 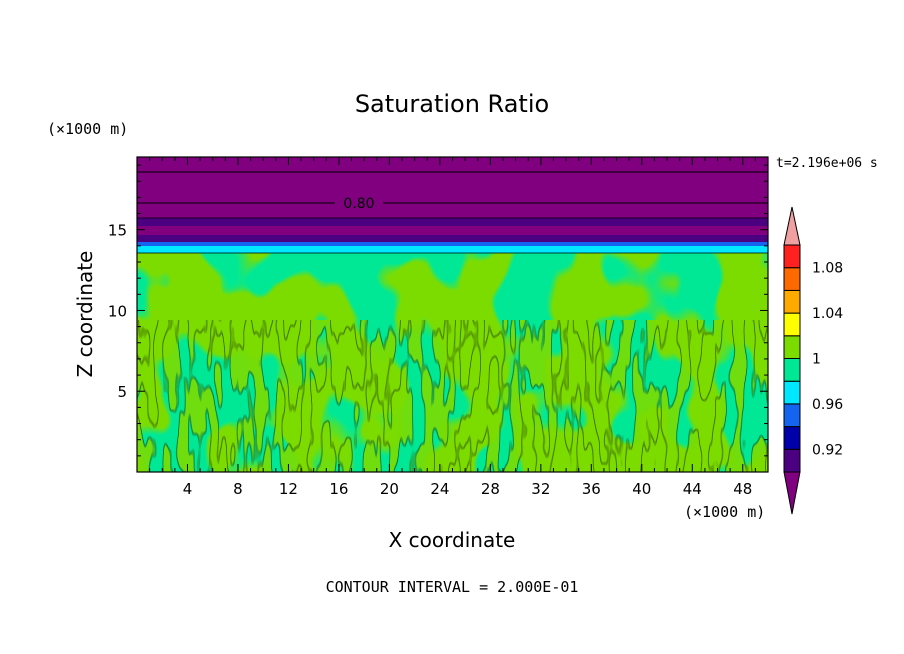 What do you see at coordinates (724, 512) in the screenshot?
I see `x-unit-label: (×1000 m)` at bounding box center [724, 512].